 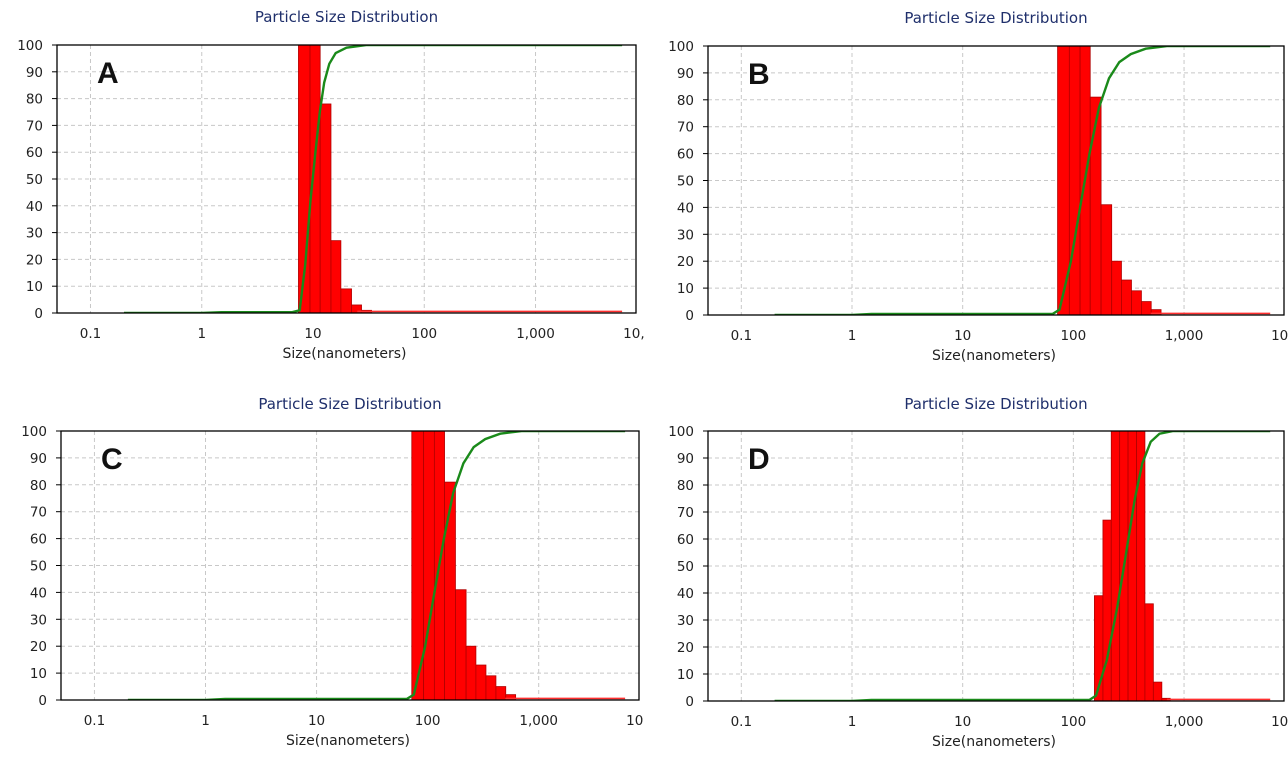 I want to click on chart-c-ytick-label: 0, so click(x=42, y=701).